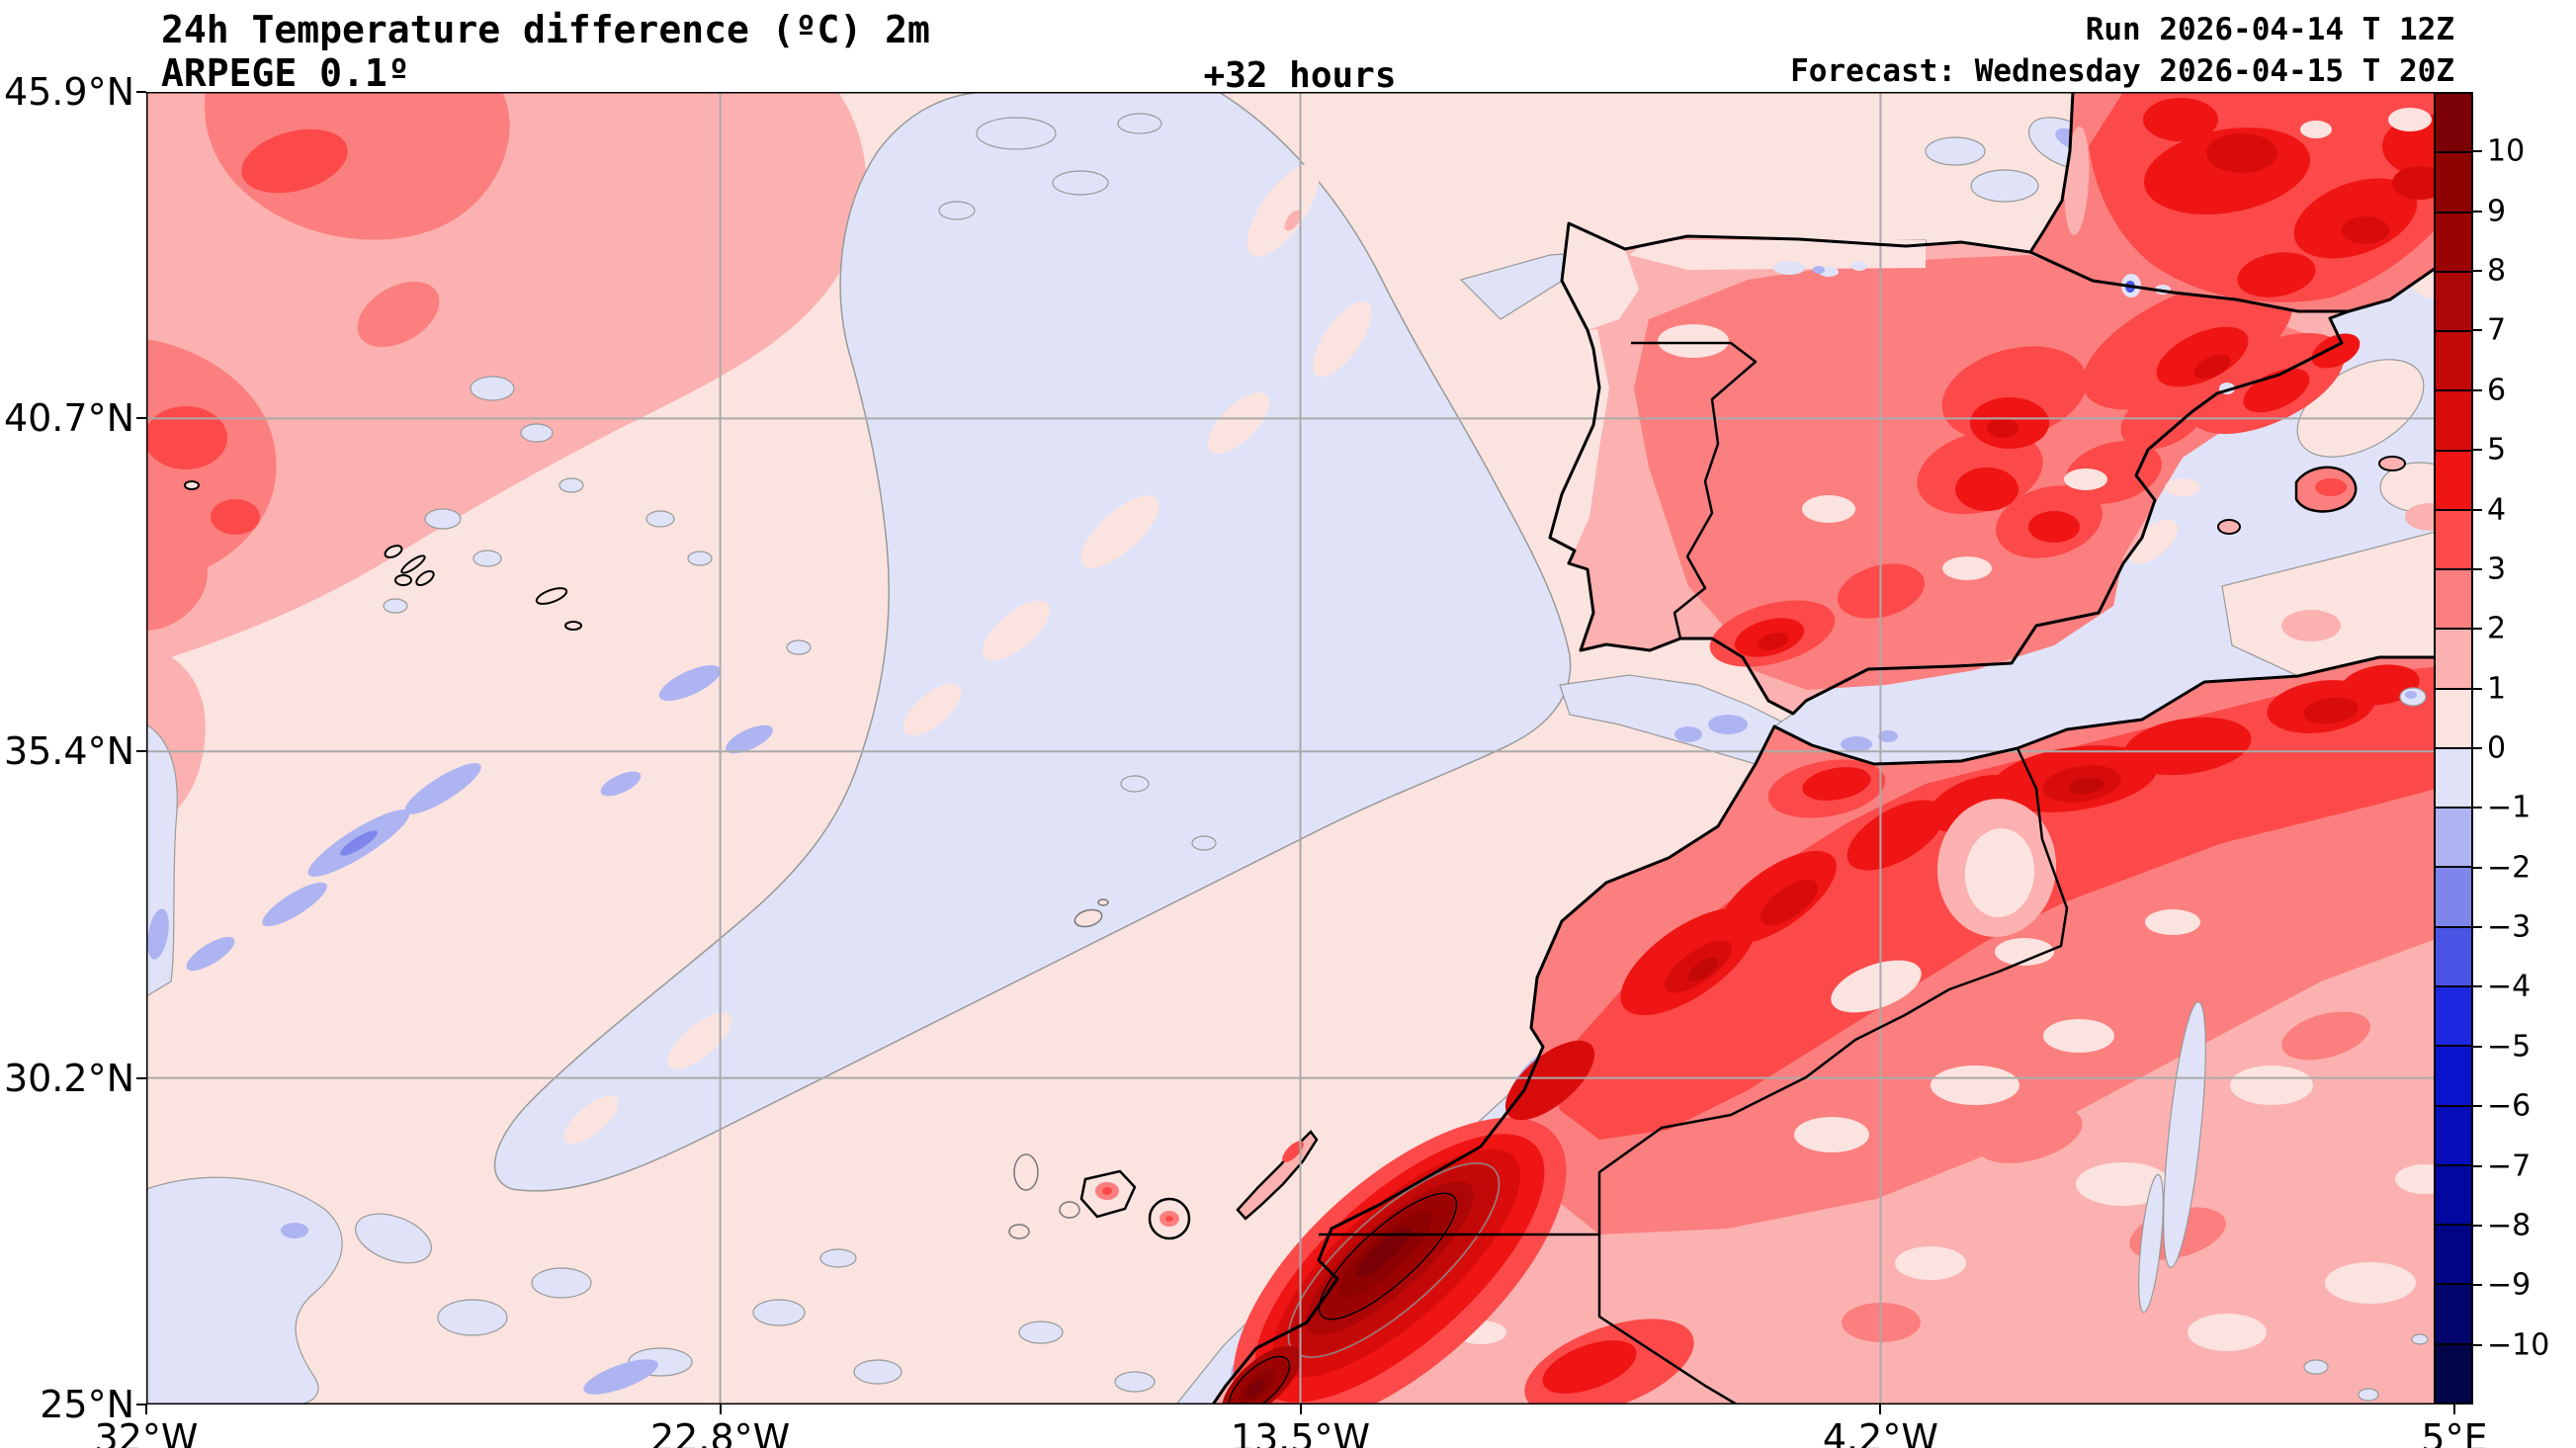  Describe the element at coordinates (1300, 1432) in the screenshot. I see `x-axis-label: 13.5°W` at that location.